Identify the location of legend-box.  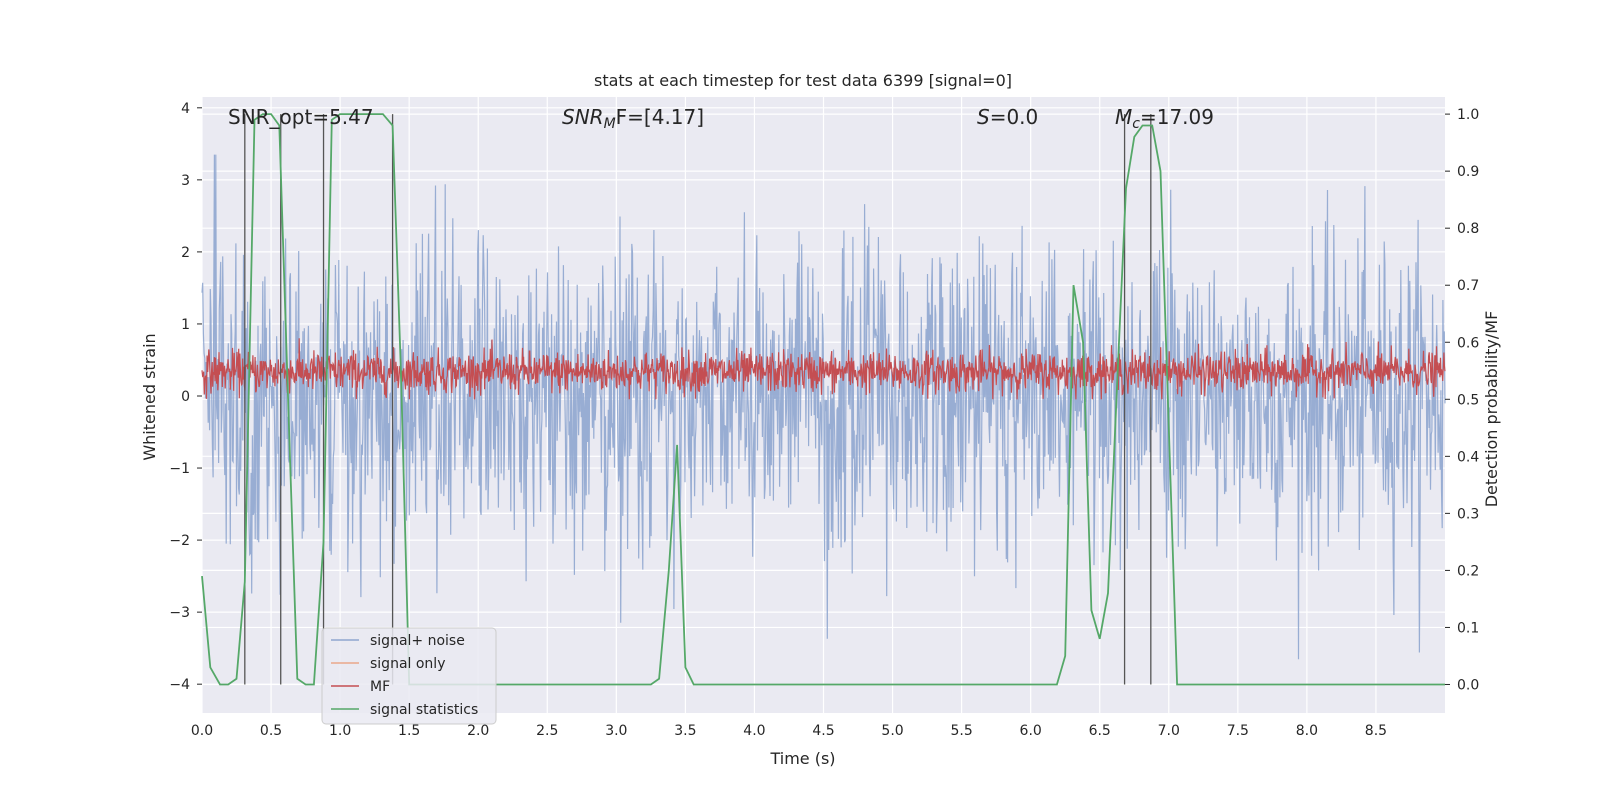
(409, 676).